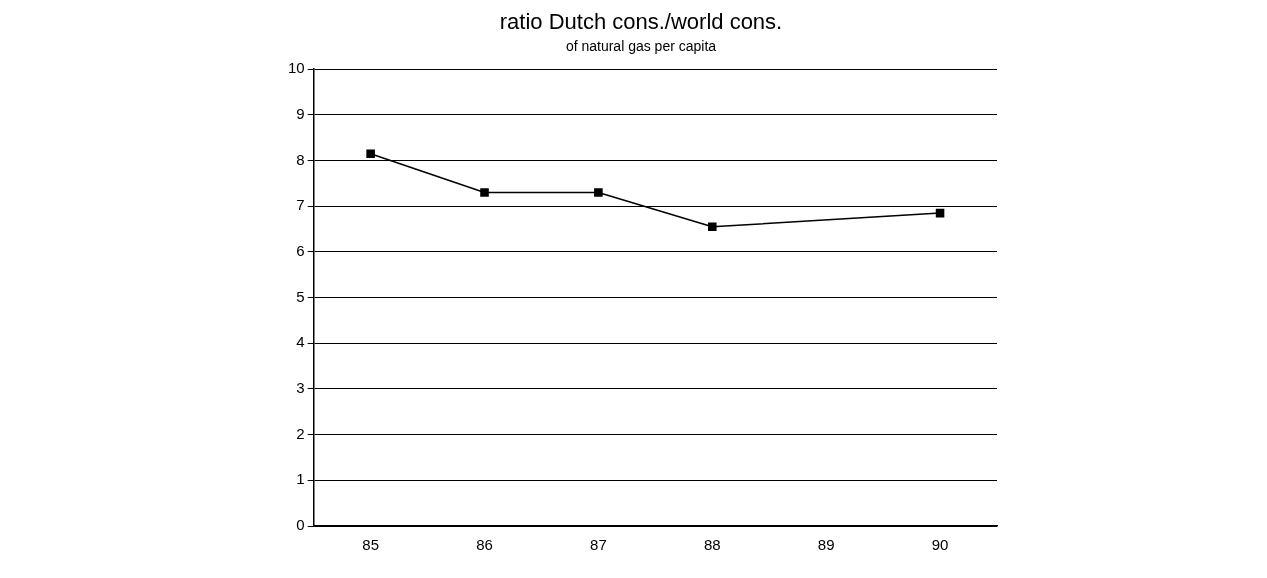  What do you see at coordinates (300, 388) in the screenshot?
I see `y-tick-label: 3` at bounding box center [300, 388].